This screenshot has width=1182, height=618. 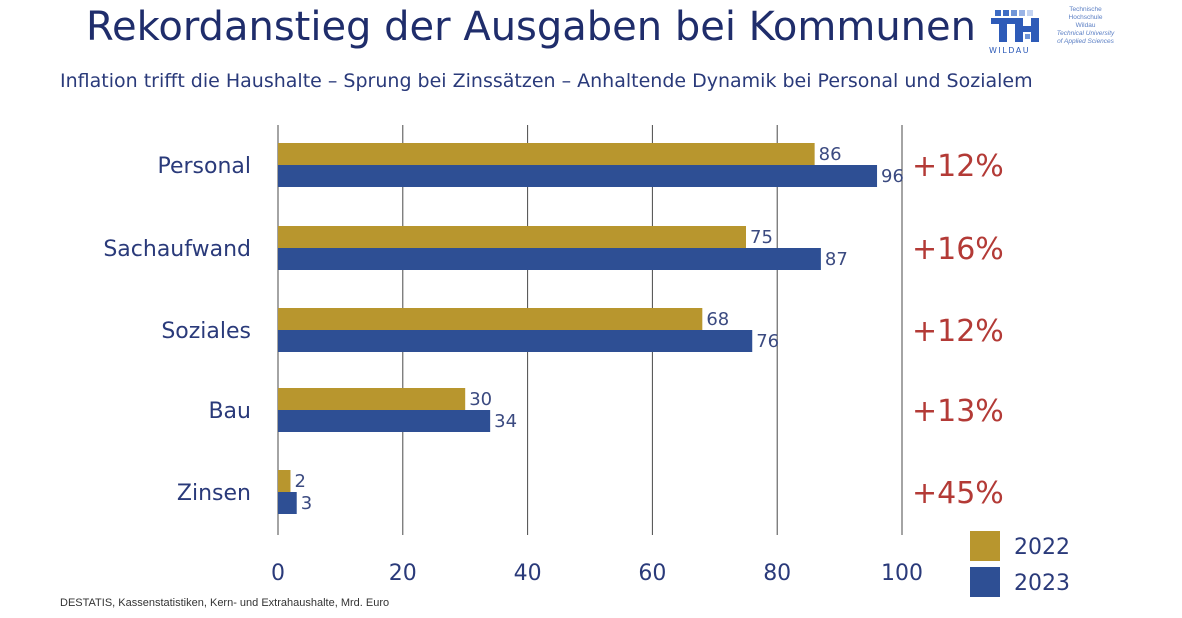 What do you see at coordinates (278, 573) in the screenshot?
I see `x-tick-label: 0` at bounding box center [278, 573].